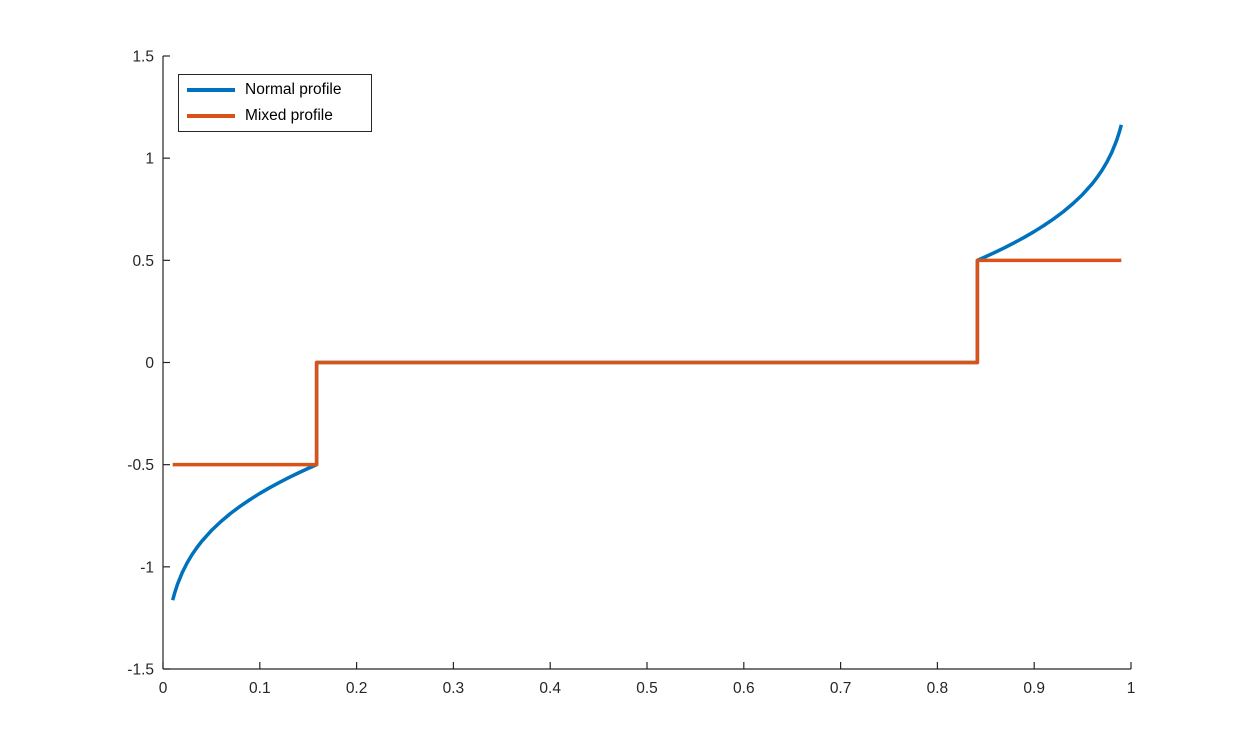  What do you see at coordinates (647, 688) in the screenshot?
I see `x-tick-label: 0.5` at bounding box center [647, 688].